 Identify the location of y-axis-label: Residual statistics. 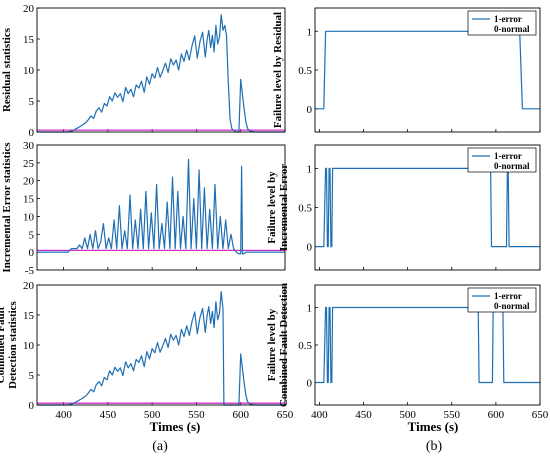
(7, 69).